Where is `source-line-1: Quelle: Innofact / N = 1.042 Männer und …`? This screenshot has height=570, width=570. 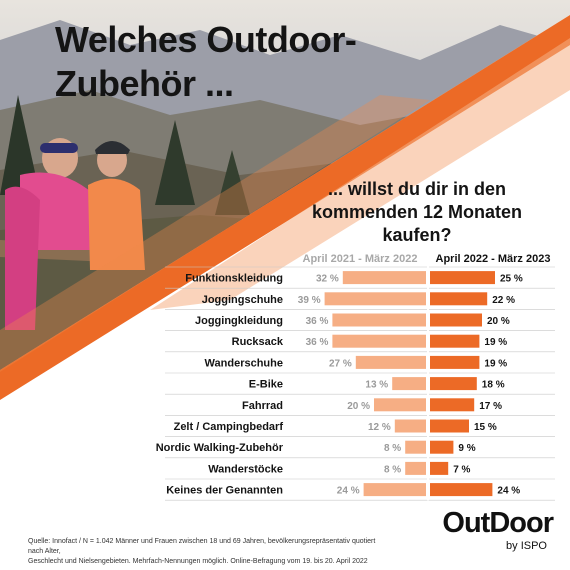
source-line-1: Quelle: Innofact / N = 1.042 Männer und … is located at coordinates (202, 546).